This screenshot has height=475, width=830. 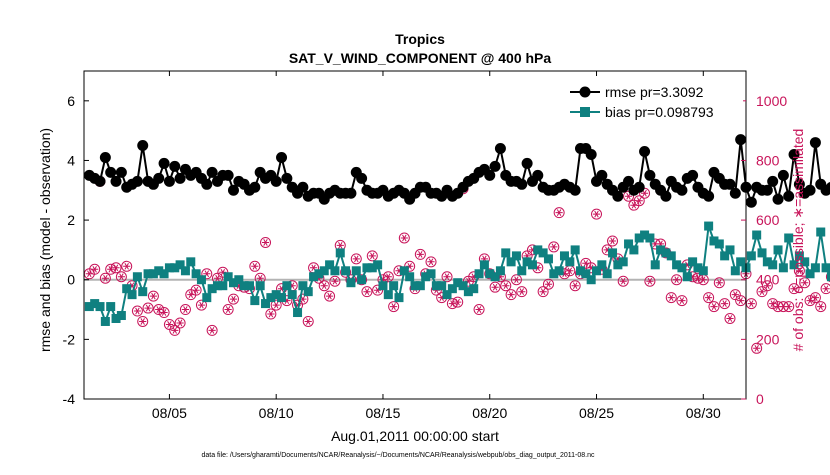 What do you see at coordinates (415, 436) in the screenshot?
I see `x-axis-label: Aug.01,2011 00:00:00 start` at bounding box center [415, 436].